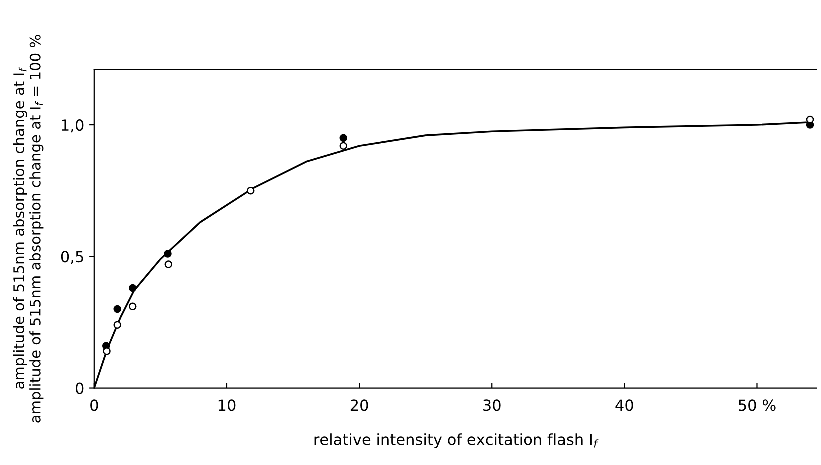  Describe the element at coordinates (359, 406) in the screenshot. I see `x-tick-label: 20` at that location.